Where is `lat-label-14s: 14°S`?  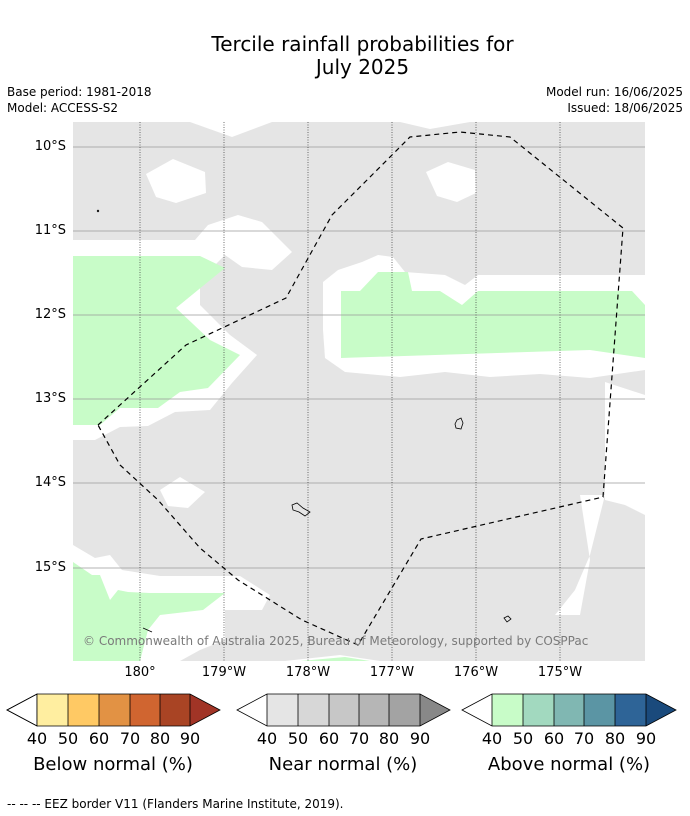 lat-label-14s: 14°S is located at coordinates (50, 482).